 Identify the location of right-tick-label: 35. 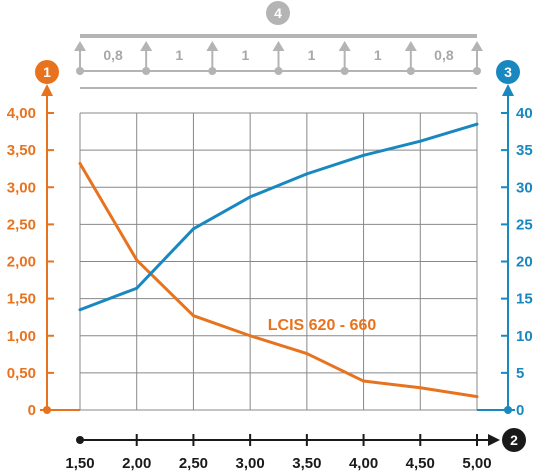
(524, 150).